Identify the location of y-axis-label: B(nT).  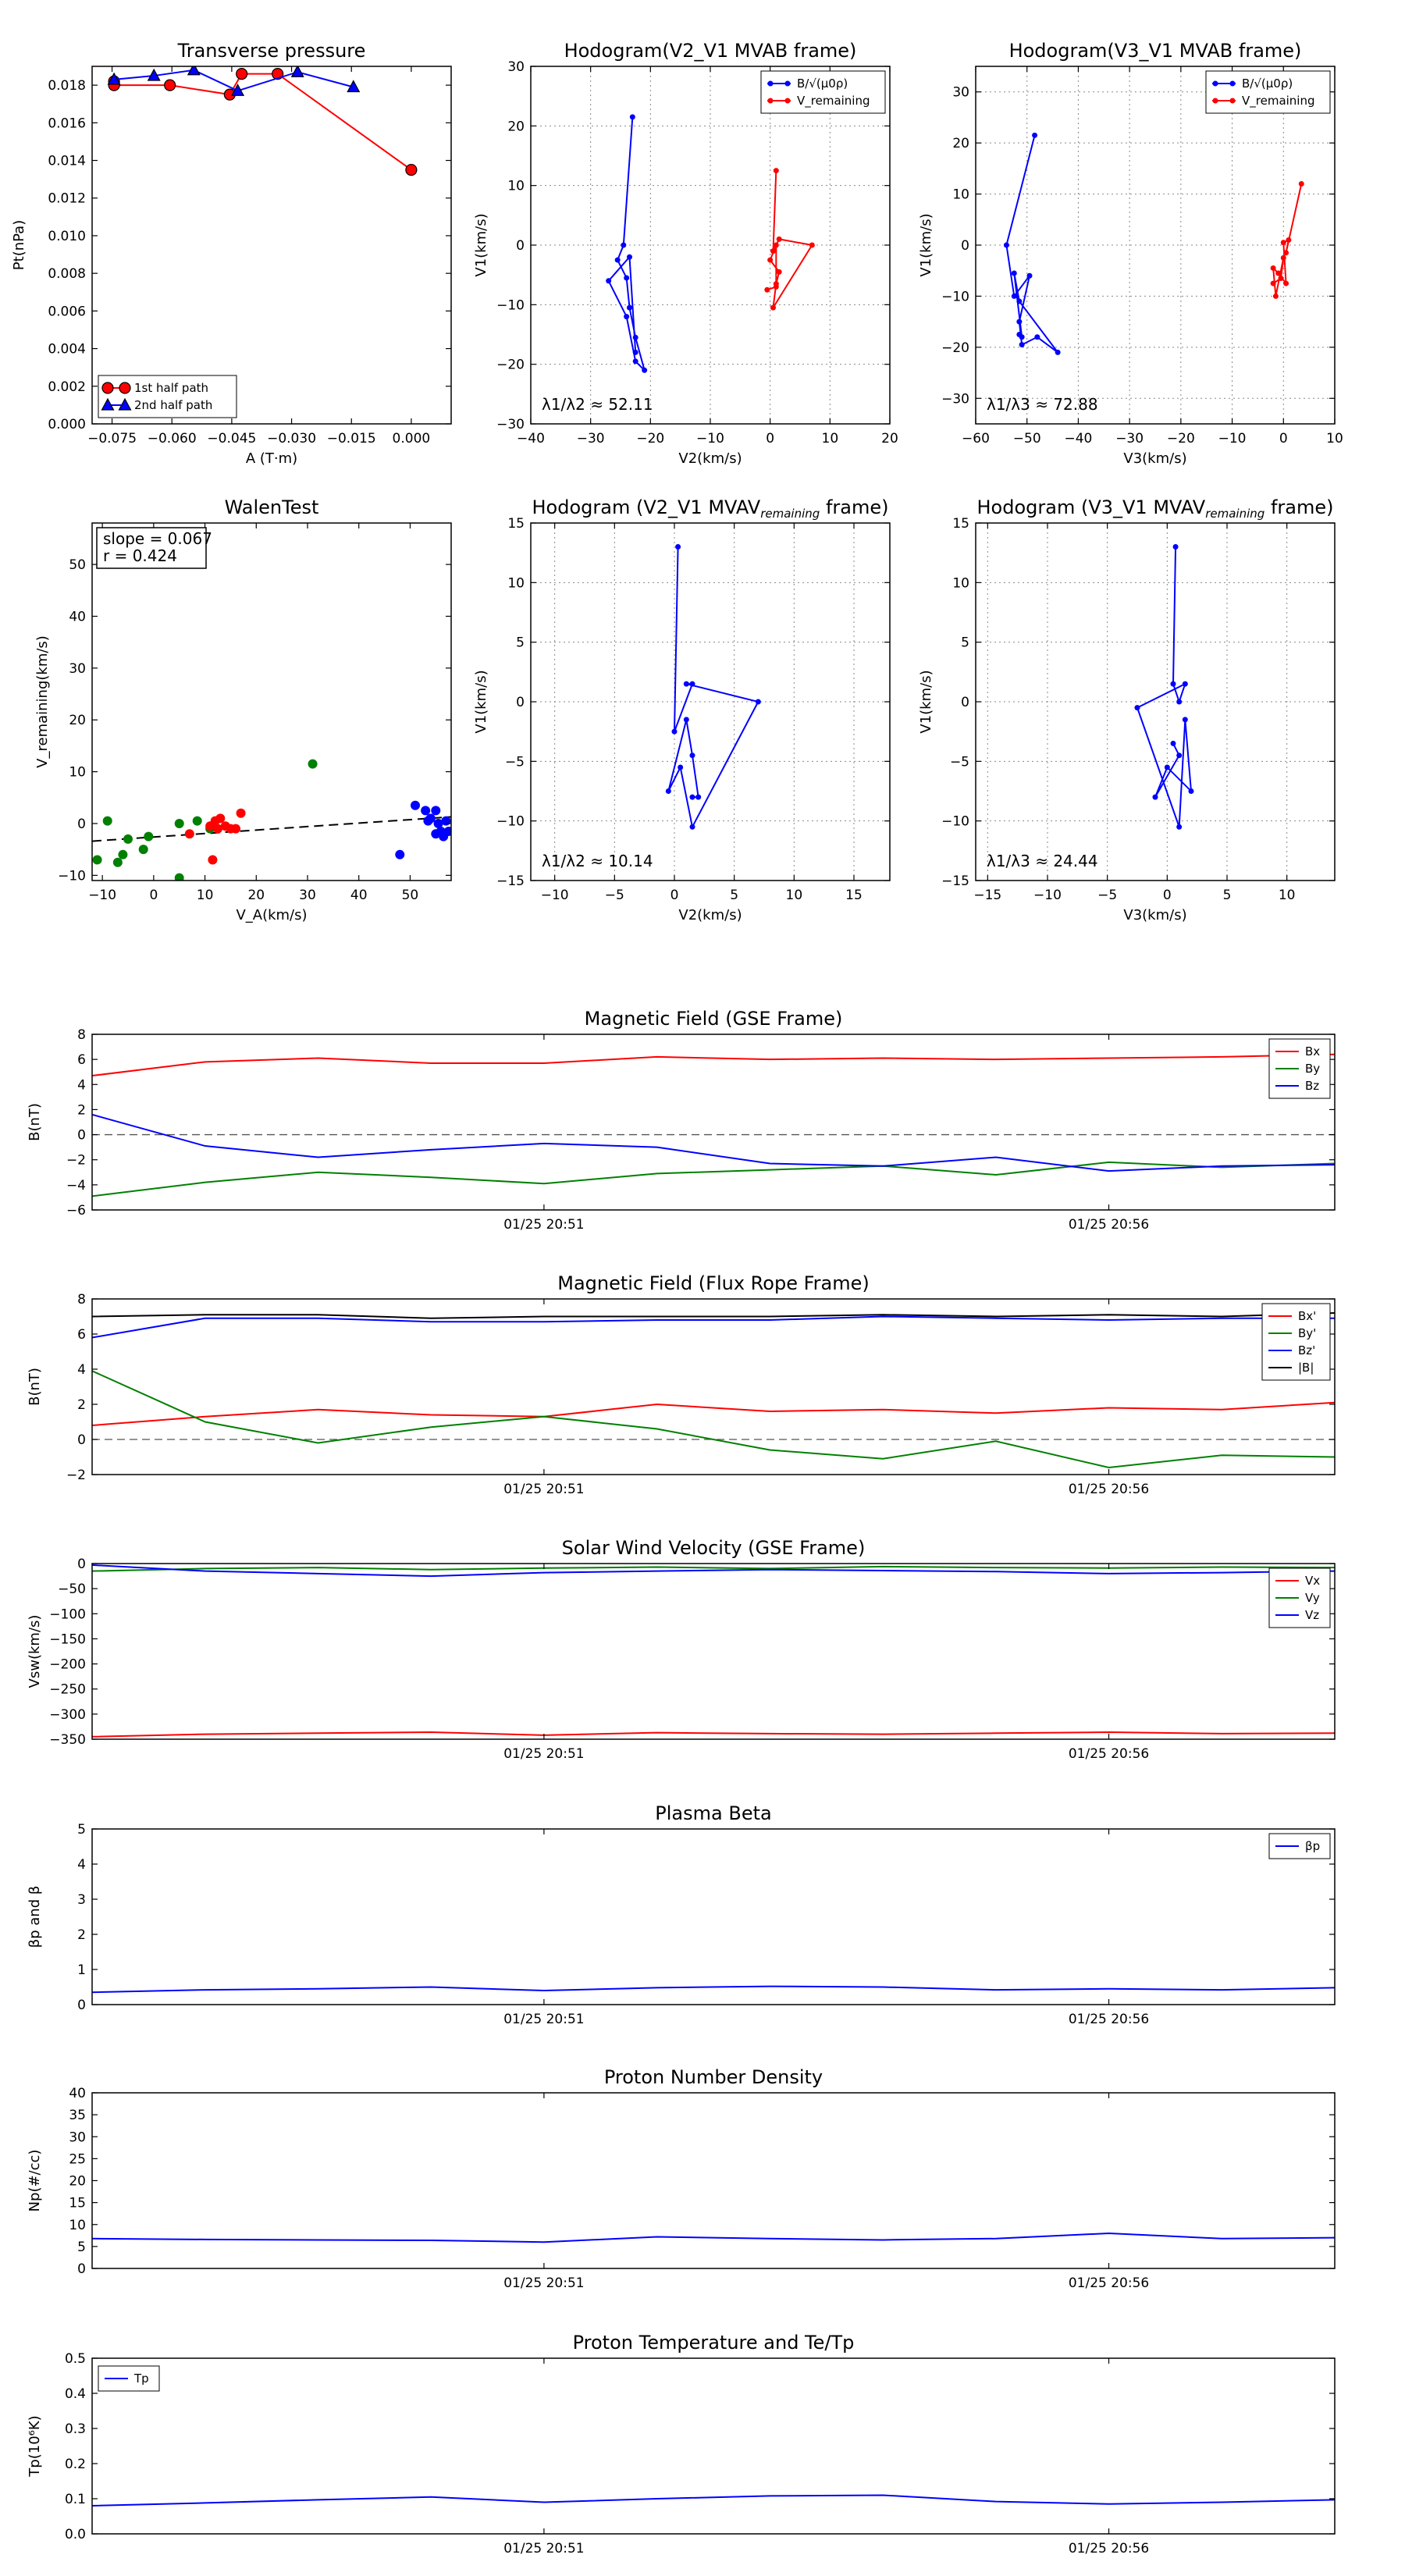
(35, 1122).